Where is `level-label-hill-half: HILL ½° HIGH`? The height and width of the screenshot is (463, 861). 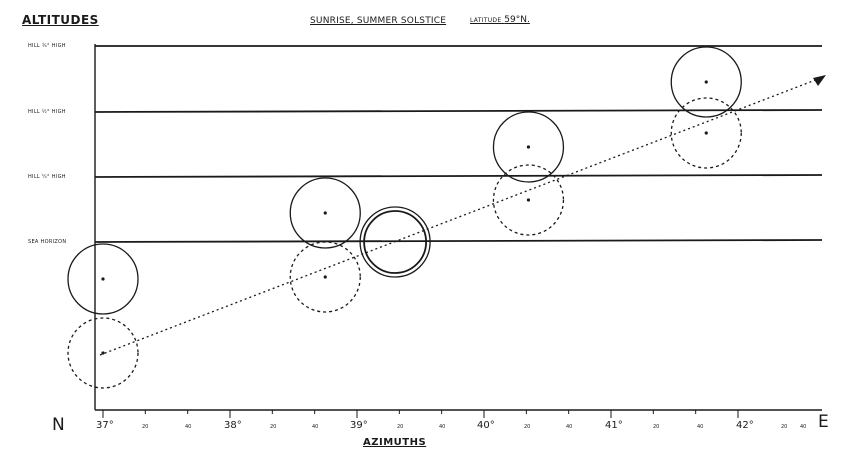 level-label-hill-half: HILL ½° HIGH is located at coordinates (47, 112).